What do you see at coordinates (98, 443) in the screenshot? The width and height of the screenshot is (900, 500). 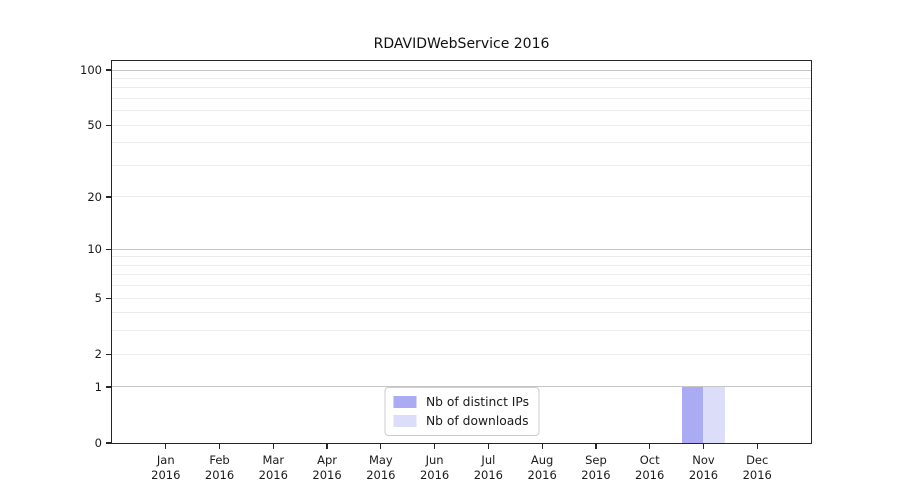 I see `y-tick-label: 0` at bounding box center [98, 443].